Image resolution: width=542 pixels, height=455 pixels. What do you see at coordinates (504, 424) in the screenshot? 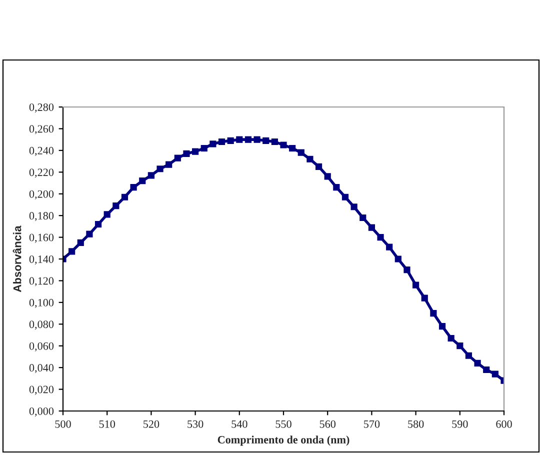
I see `x-tick-label: 600` at bounding box center [504, 424].